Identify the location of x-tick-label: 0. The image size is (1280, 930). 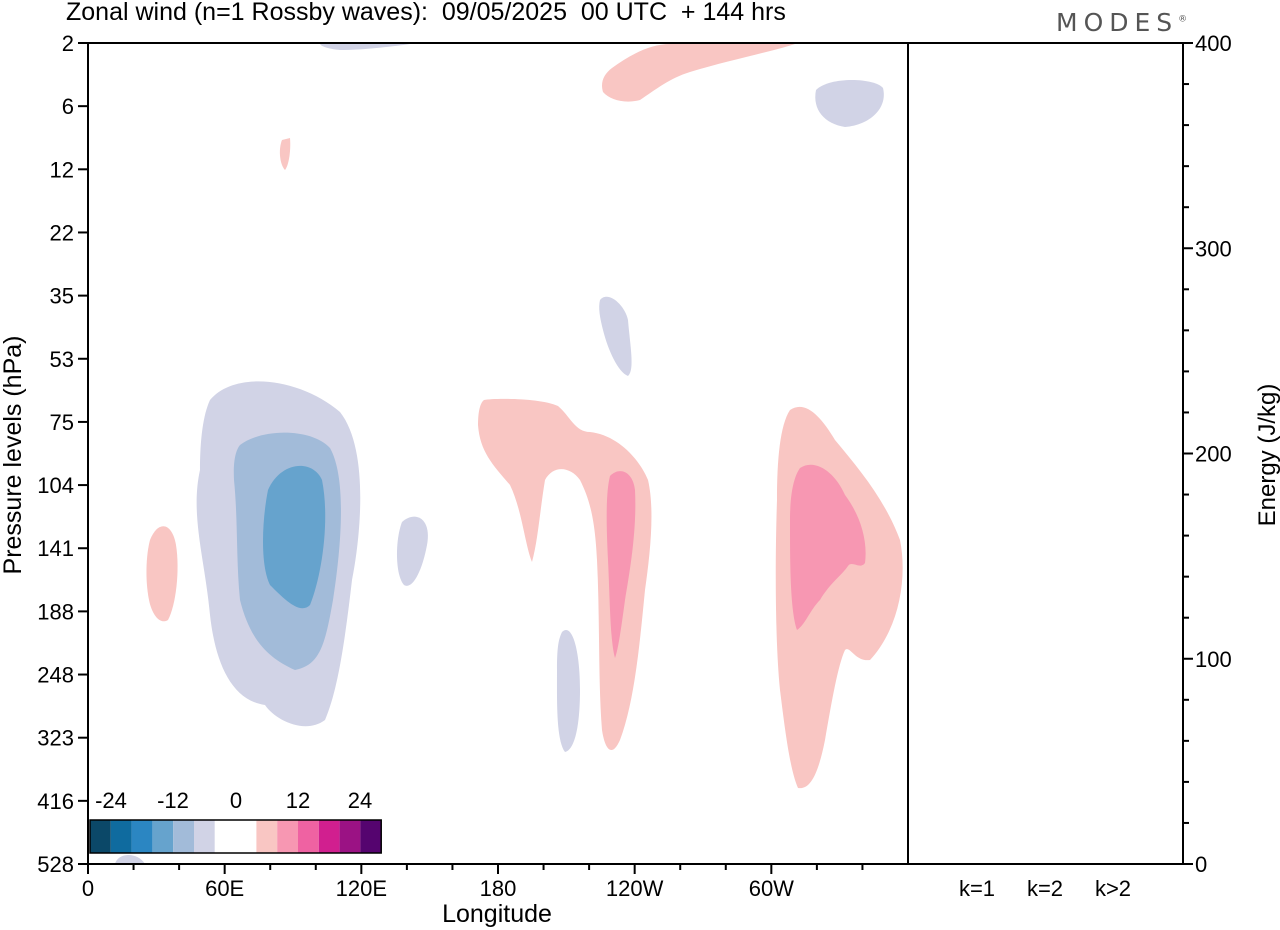
(88, 888).